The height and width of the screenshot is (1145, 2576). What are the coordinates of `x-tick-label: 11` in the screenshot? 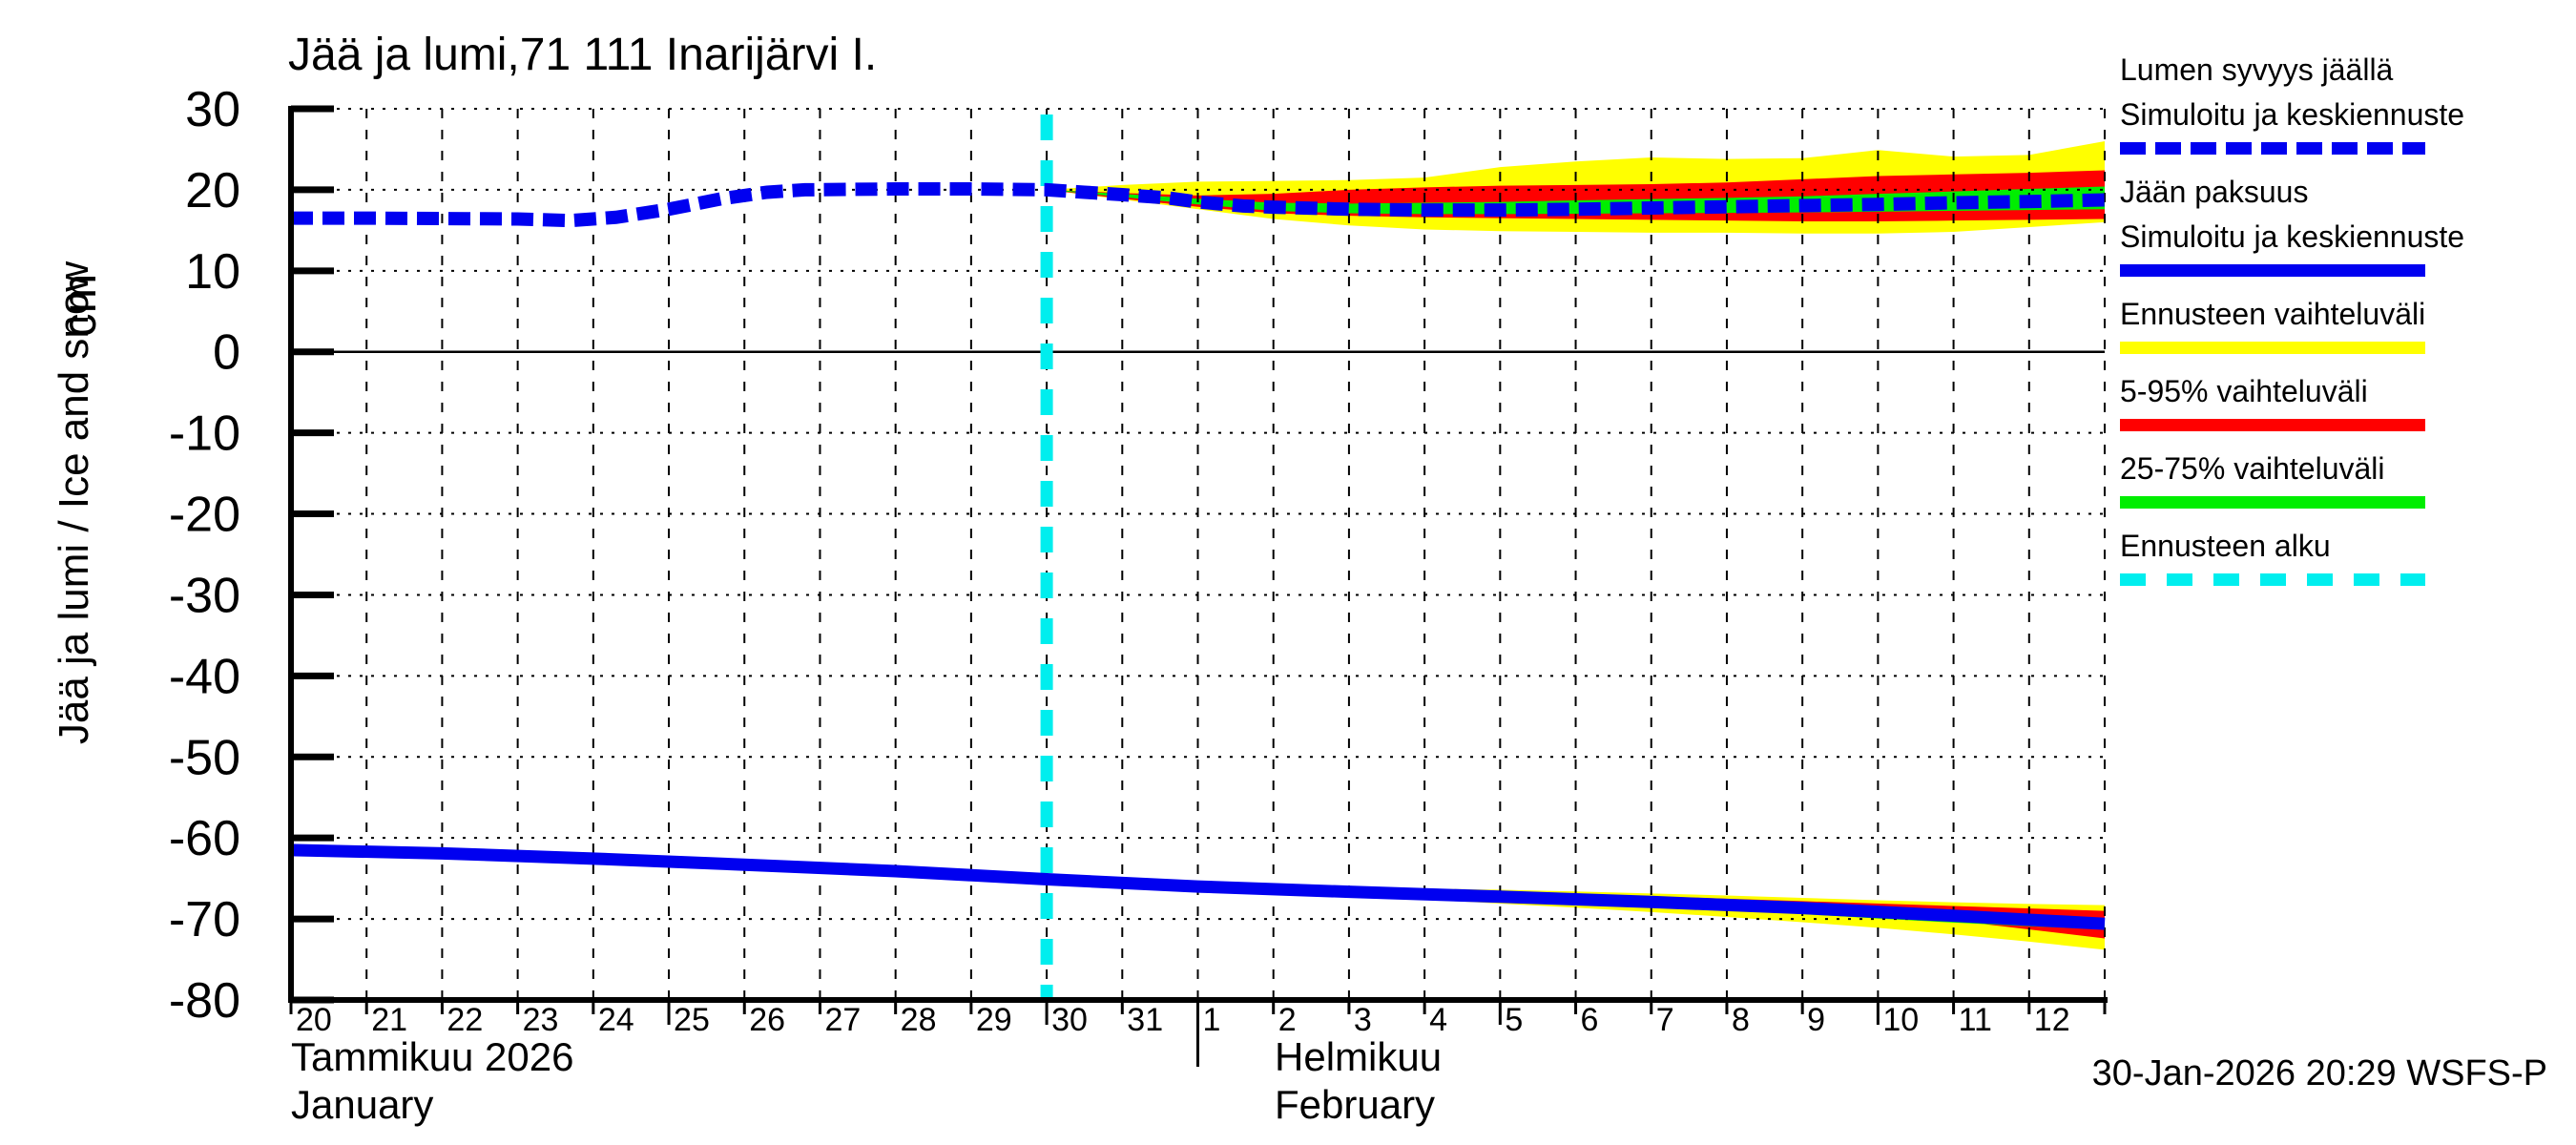 It's located at (1975, 1020).